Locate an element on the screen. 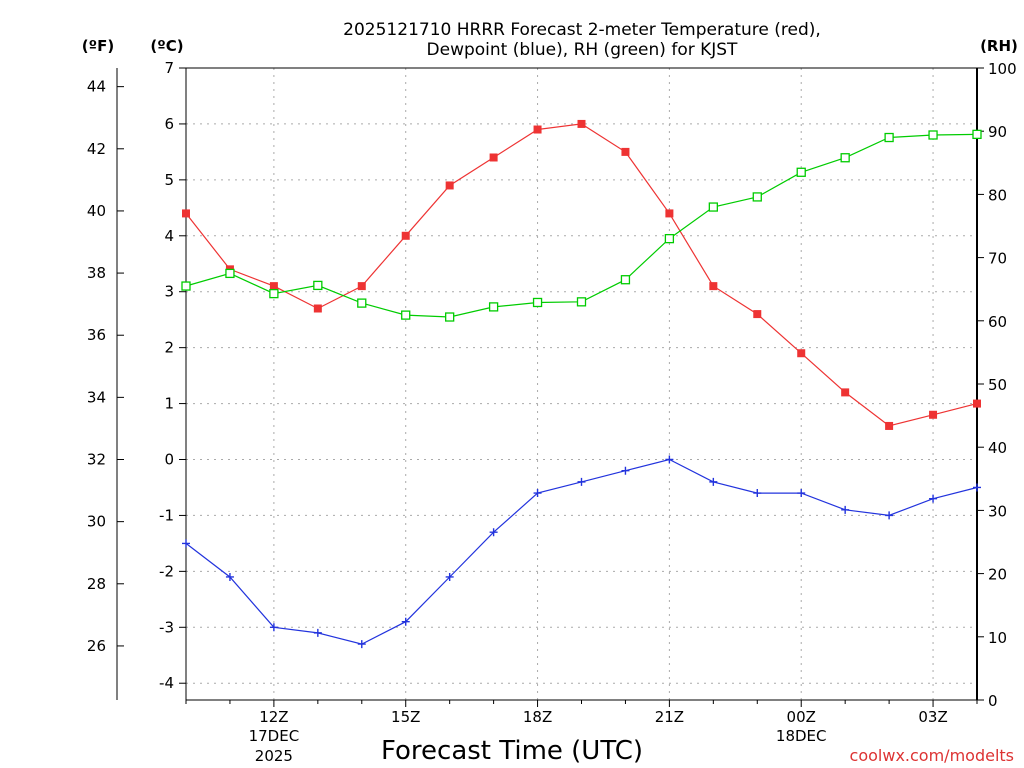 The height and width of the screenshot is (768, 1024). celsius-tick-label: 6 is located at coordinates (169, 124).